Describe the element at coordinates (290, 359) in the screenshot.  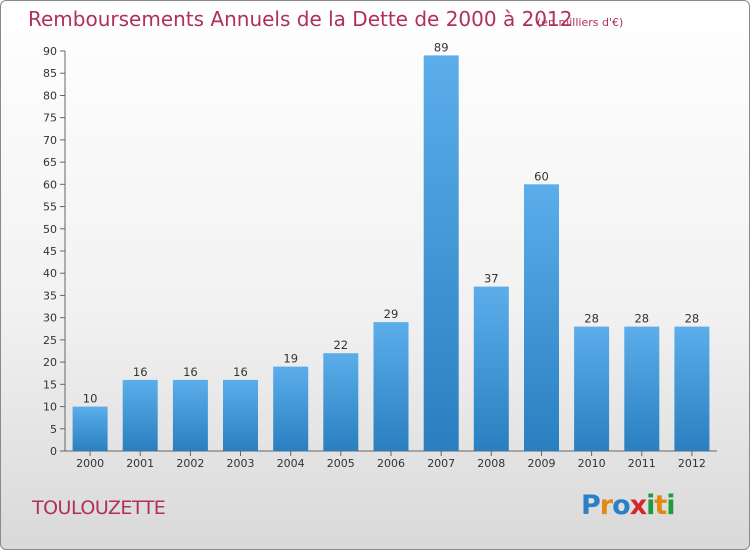
I see `value-label-2004: 19` at that location.